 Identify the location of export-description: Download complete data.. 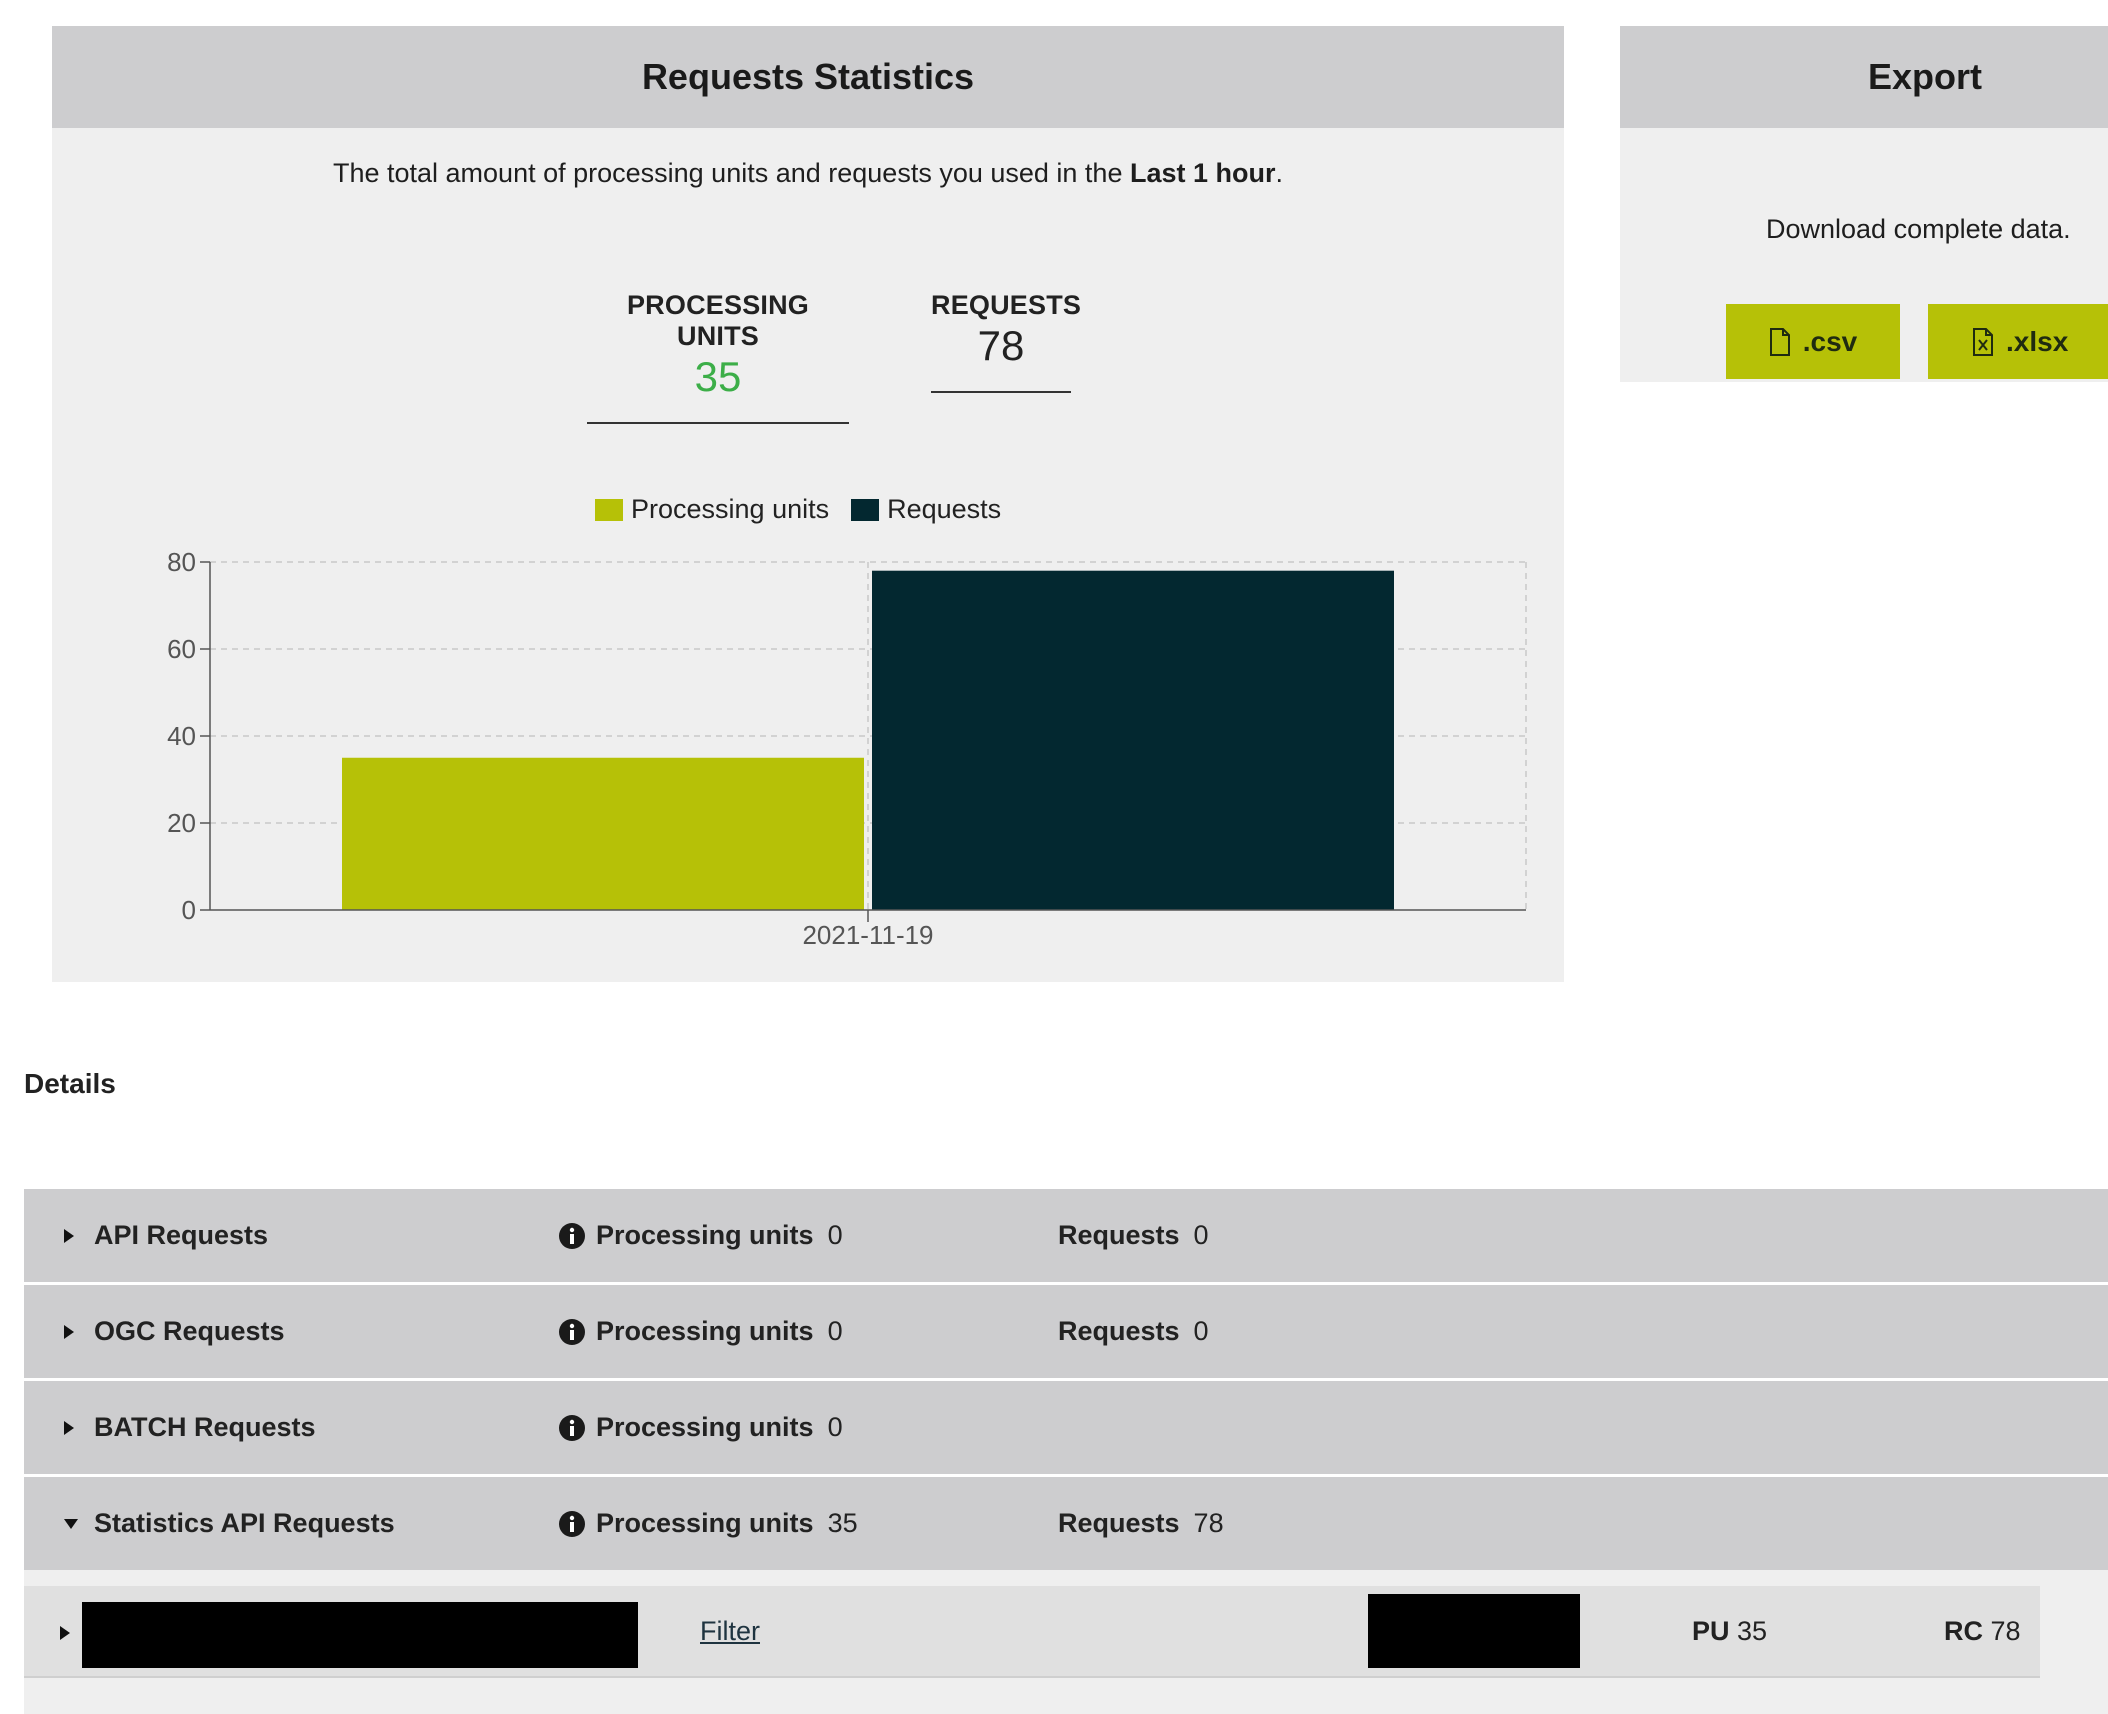
(1918, 229).